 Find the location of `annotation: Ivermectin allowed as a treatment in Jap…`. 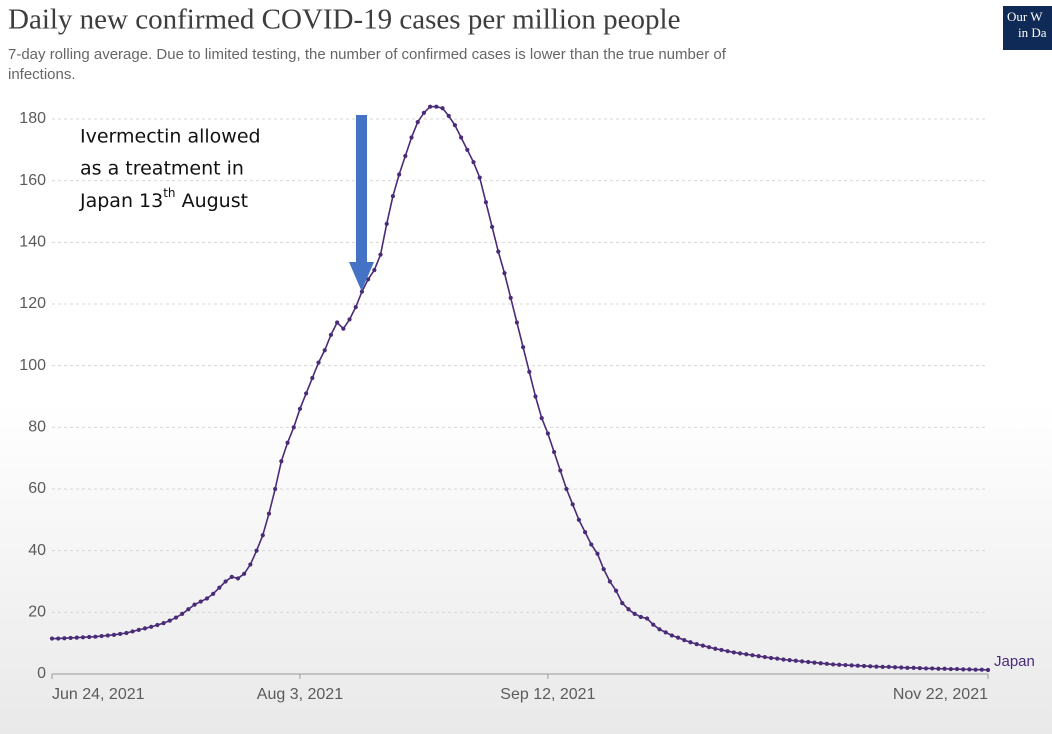

annotation: Ivermectin allowed as a treatment in Jap… is located at coordinates (226, 203).